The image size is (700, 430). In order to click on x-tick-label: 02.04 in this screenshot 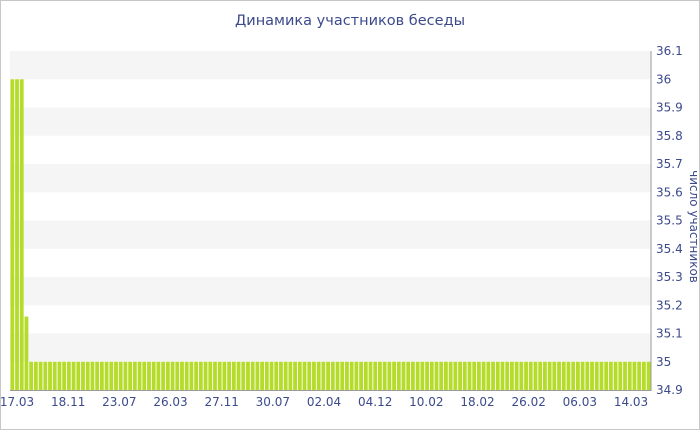, I will do `click(324, 402)`.